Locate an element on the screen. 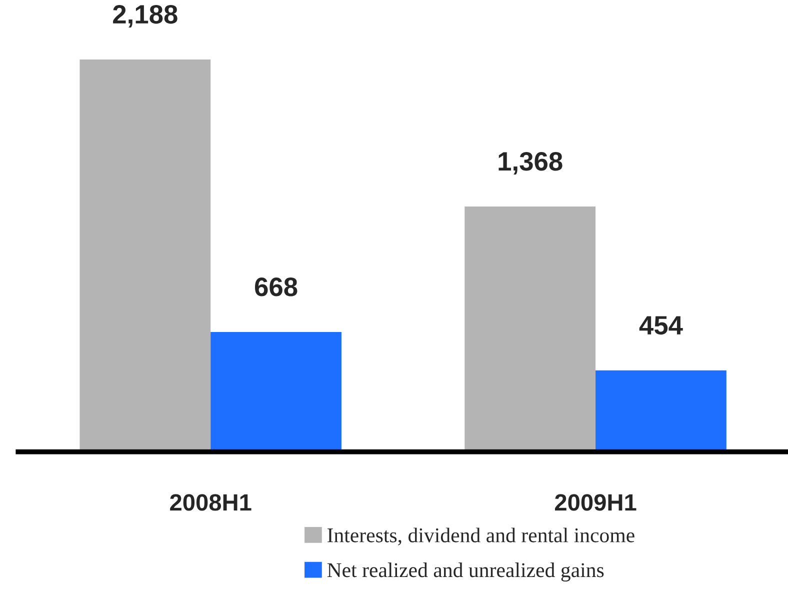 The height and width of the screenshot is (613, 788). x-tick-label: 2008H1 is located at coordinates (211, 502).